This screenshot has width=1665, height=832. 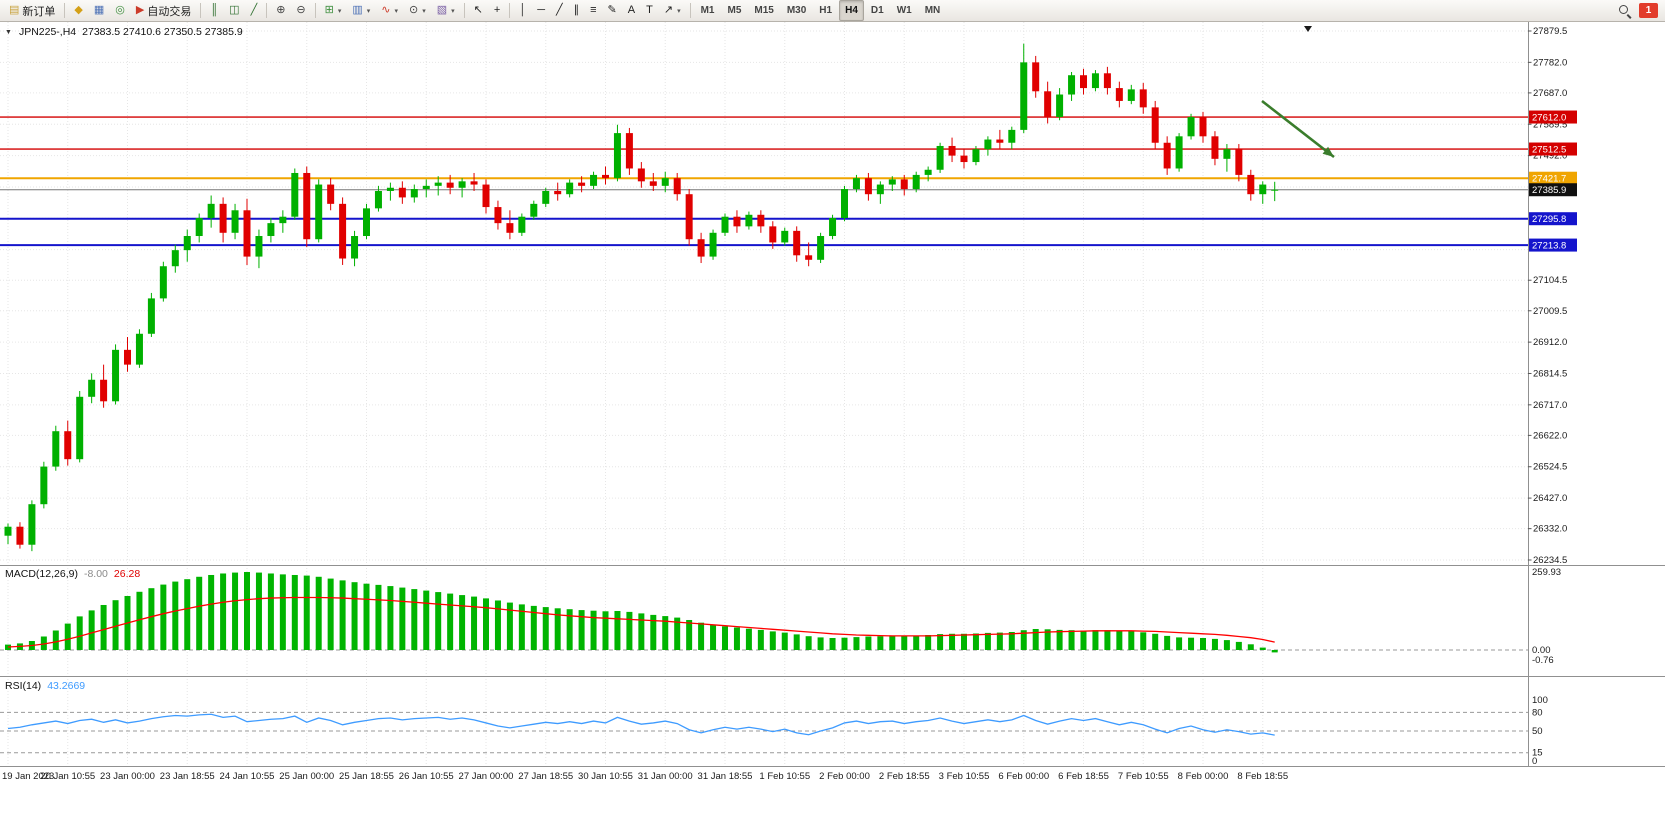 What do you see at coordinates (577, 10) in the screenshot?
I see `channel-button: ∥` at bounding box center [577, 10].